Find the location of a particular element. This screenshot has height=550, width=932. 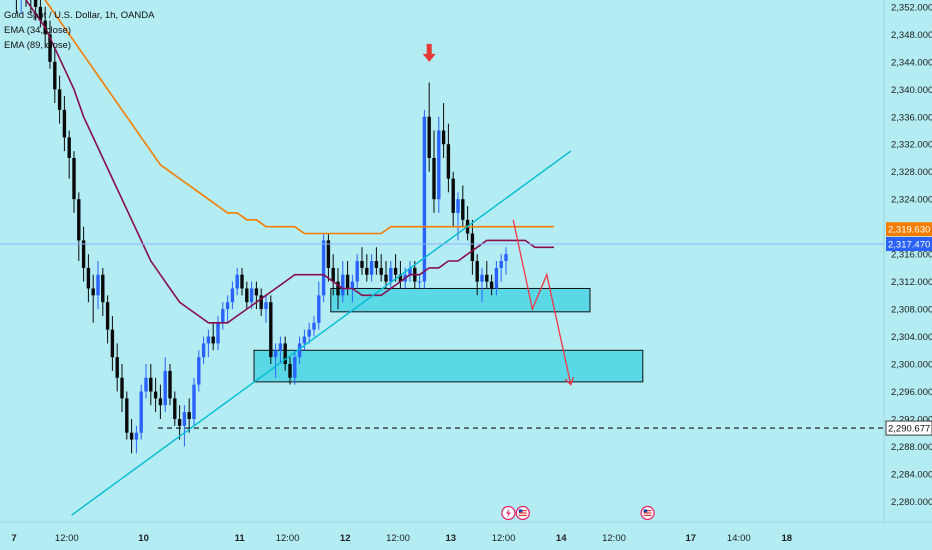

price-label-ema: 2,319.630 is located at coordinates (909, 230).